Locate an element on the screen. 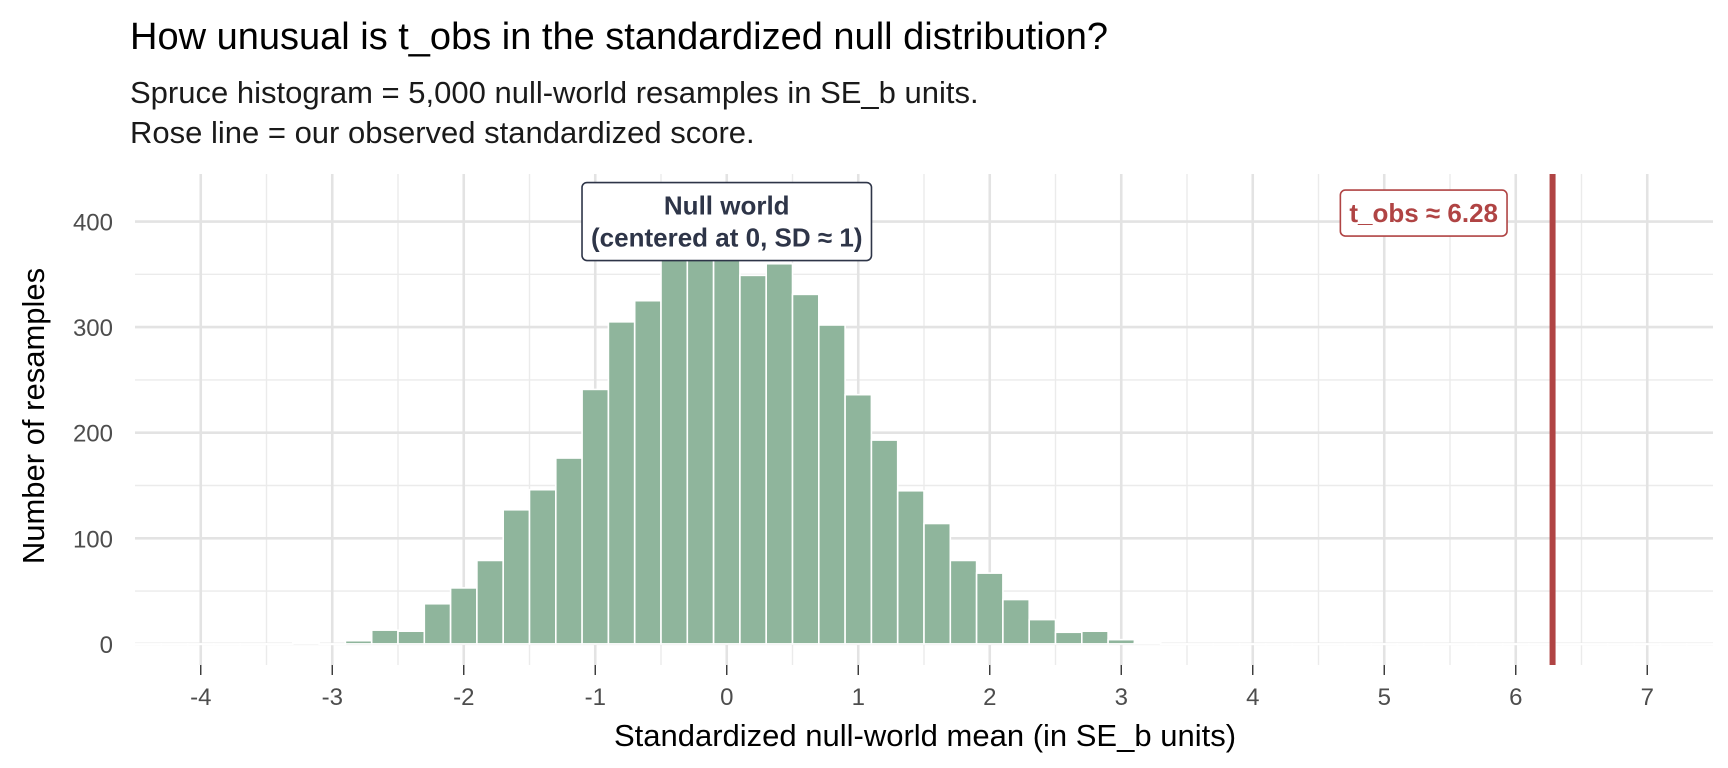 This screenshot has height=768, width=1728. y-axis-ticks: 0 100 200 300 400 is located at coordinates (93, 434).